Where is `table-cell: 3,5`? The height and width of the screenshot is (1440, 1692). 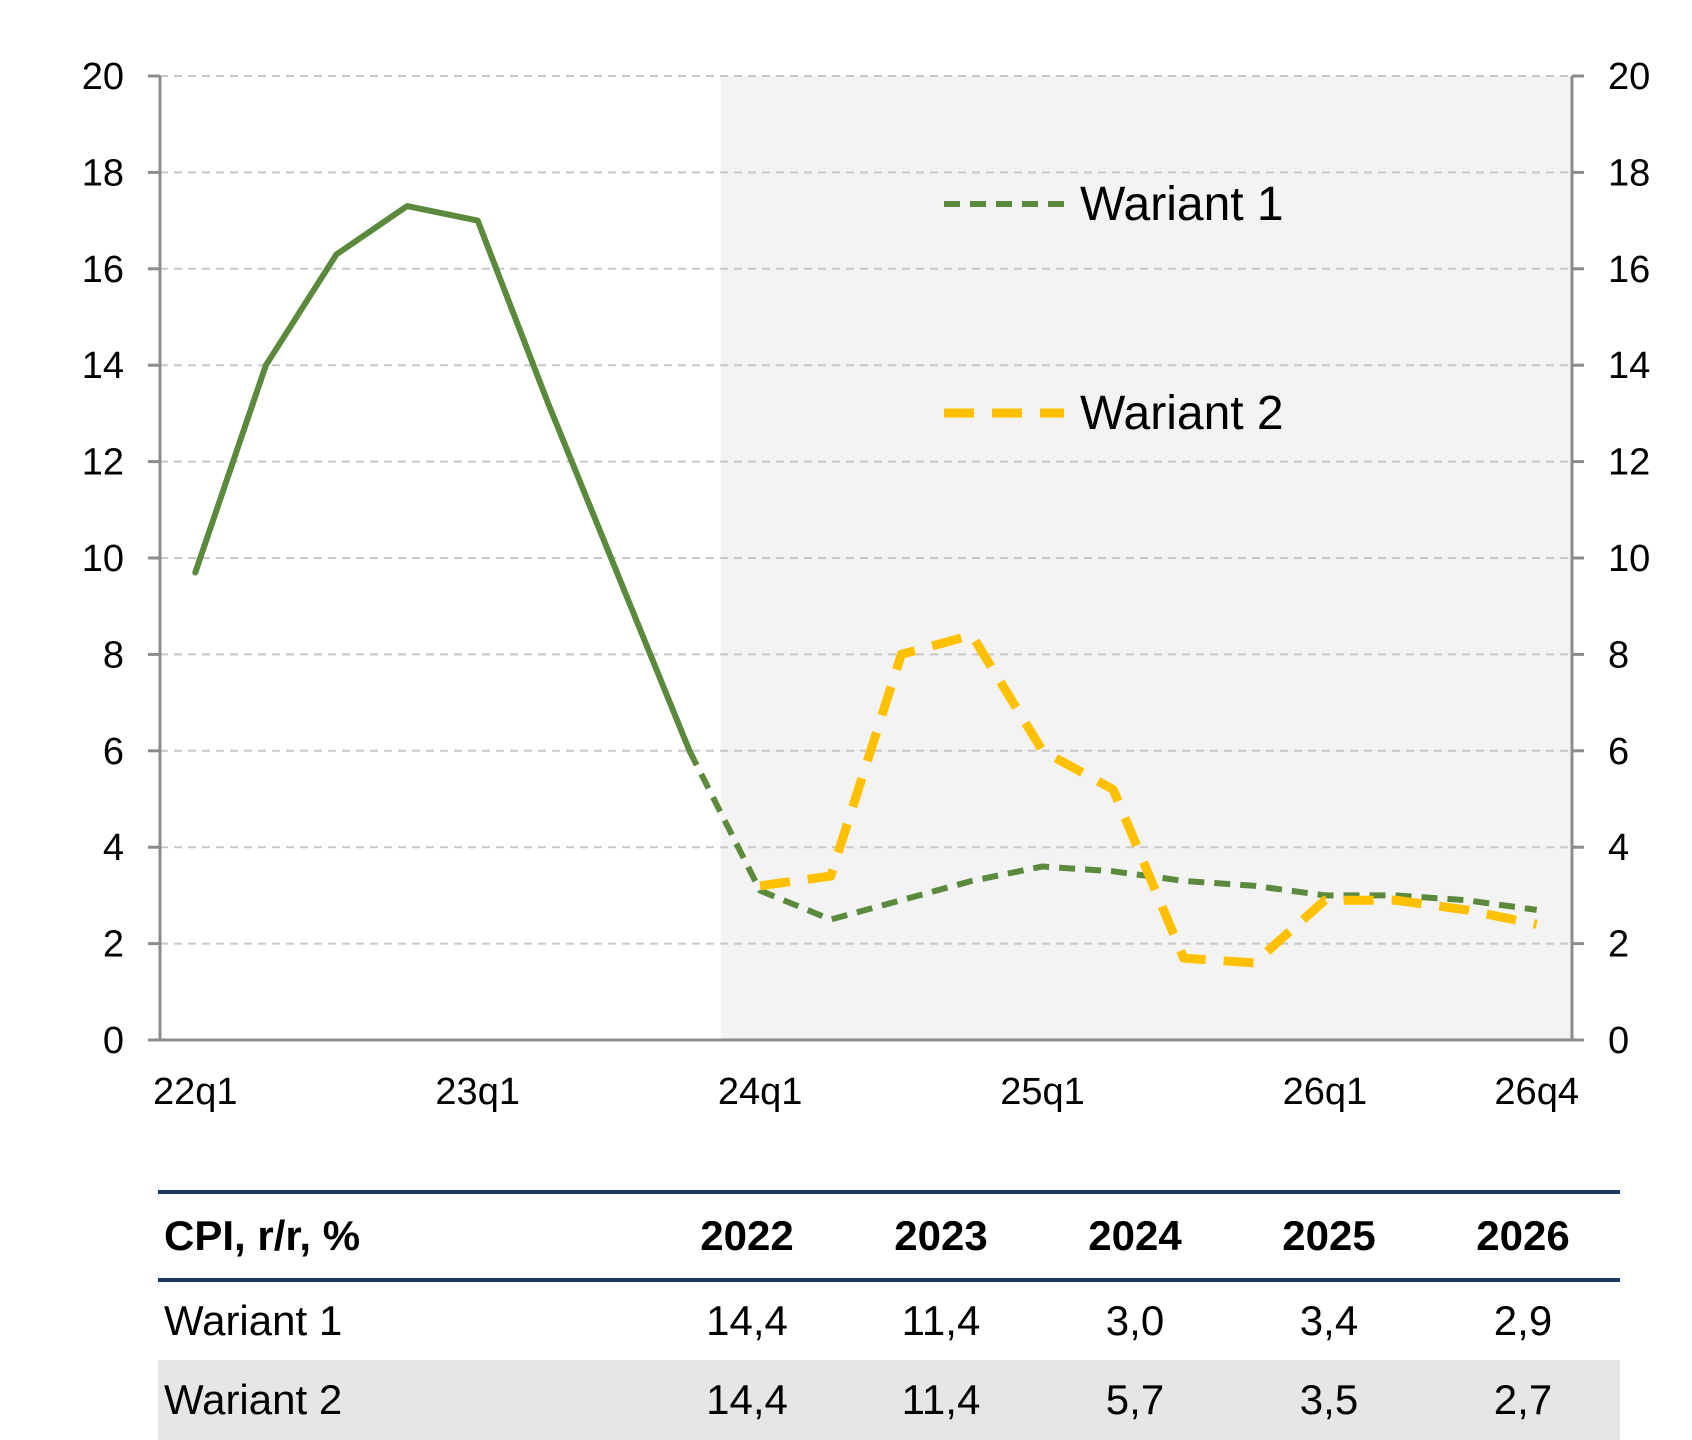 table-cell: 3,5 is located at coordinates (1329, 1399).